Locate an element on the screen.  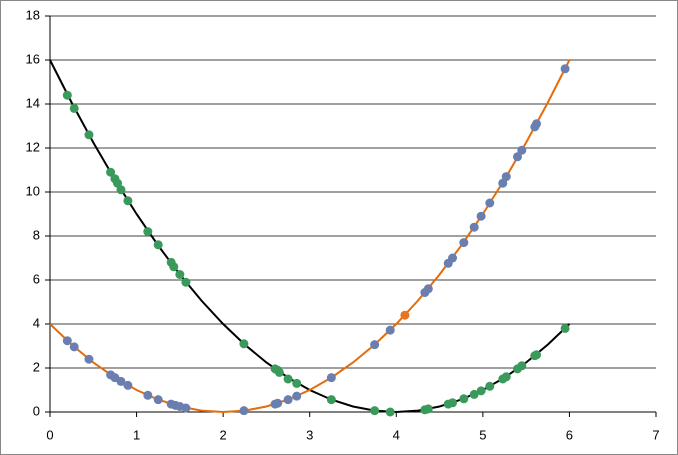
y-tick-label: 8 is located at coordinates (36, 234).